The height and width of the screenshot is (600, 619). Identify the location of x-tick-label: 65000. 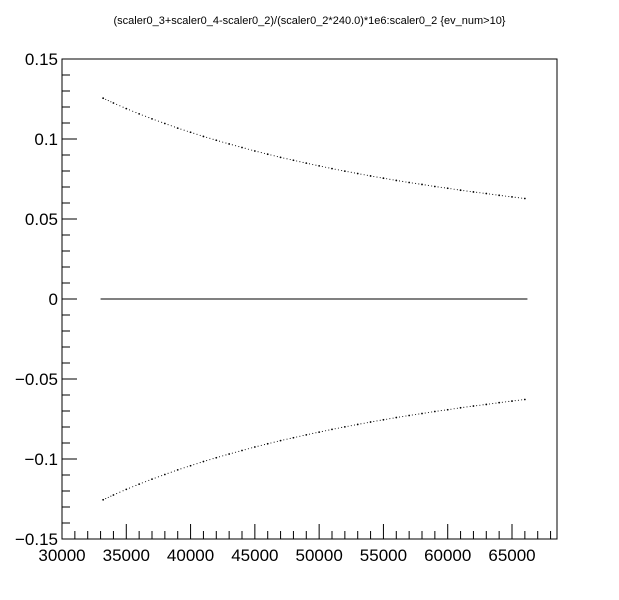
(511, 555).